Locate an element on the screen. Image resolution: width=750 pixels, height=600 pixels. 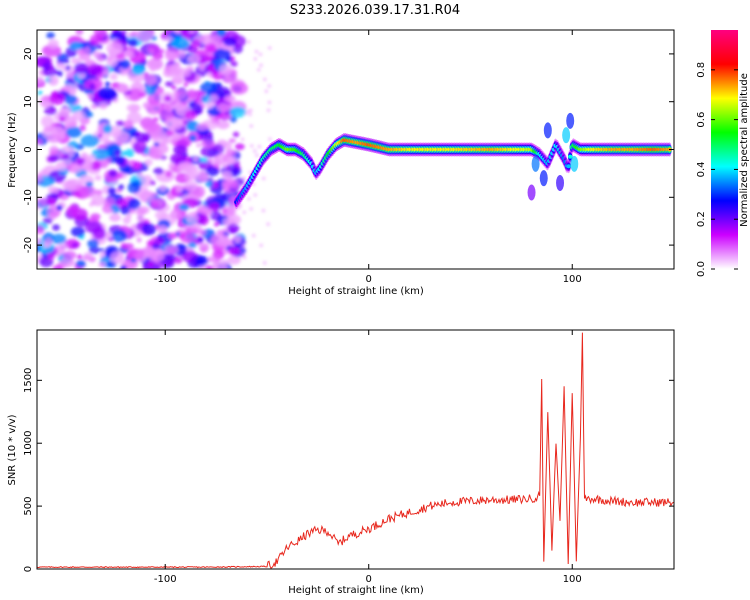
scatter-blob is located at coordinates (566, 135).